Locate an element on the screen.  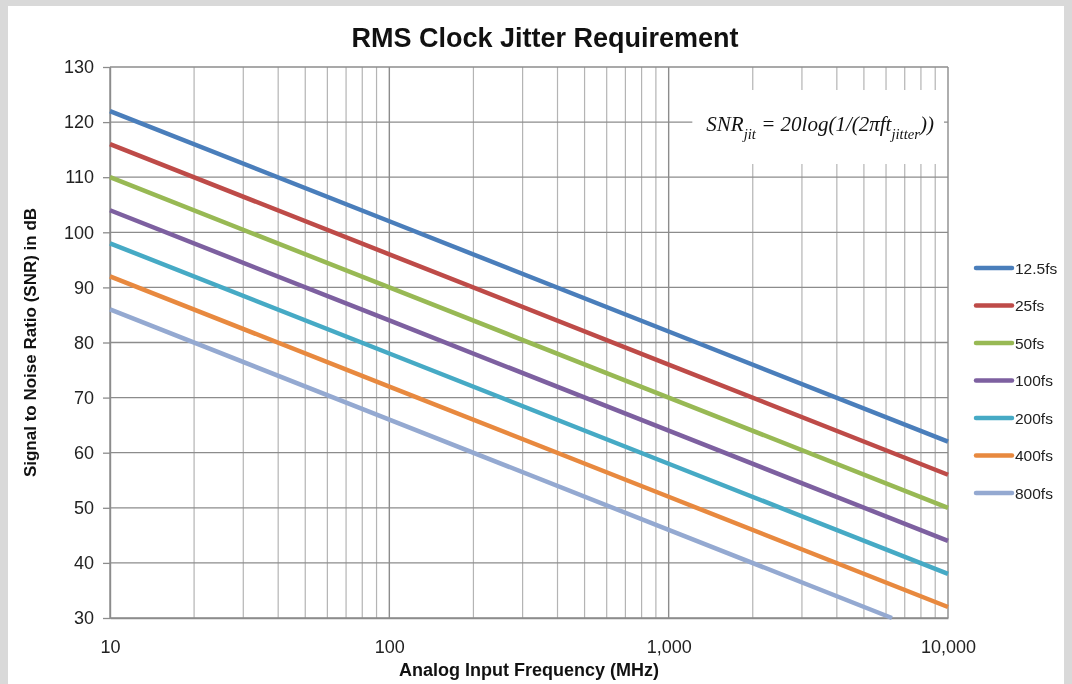
legend-label: 200fs is located at coordinates (1034, 418).